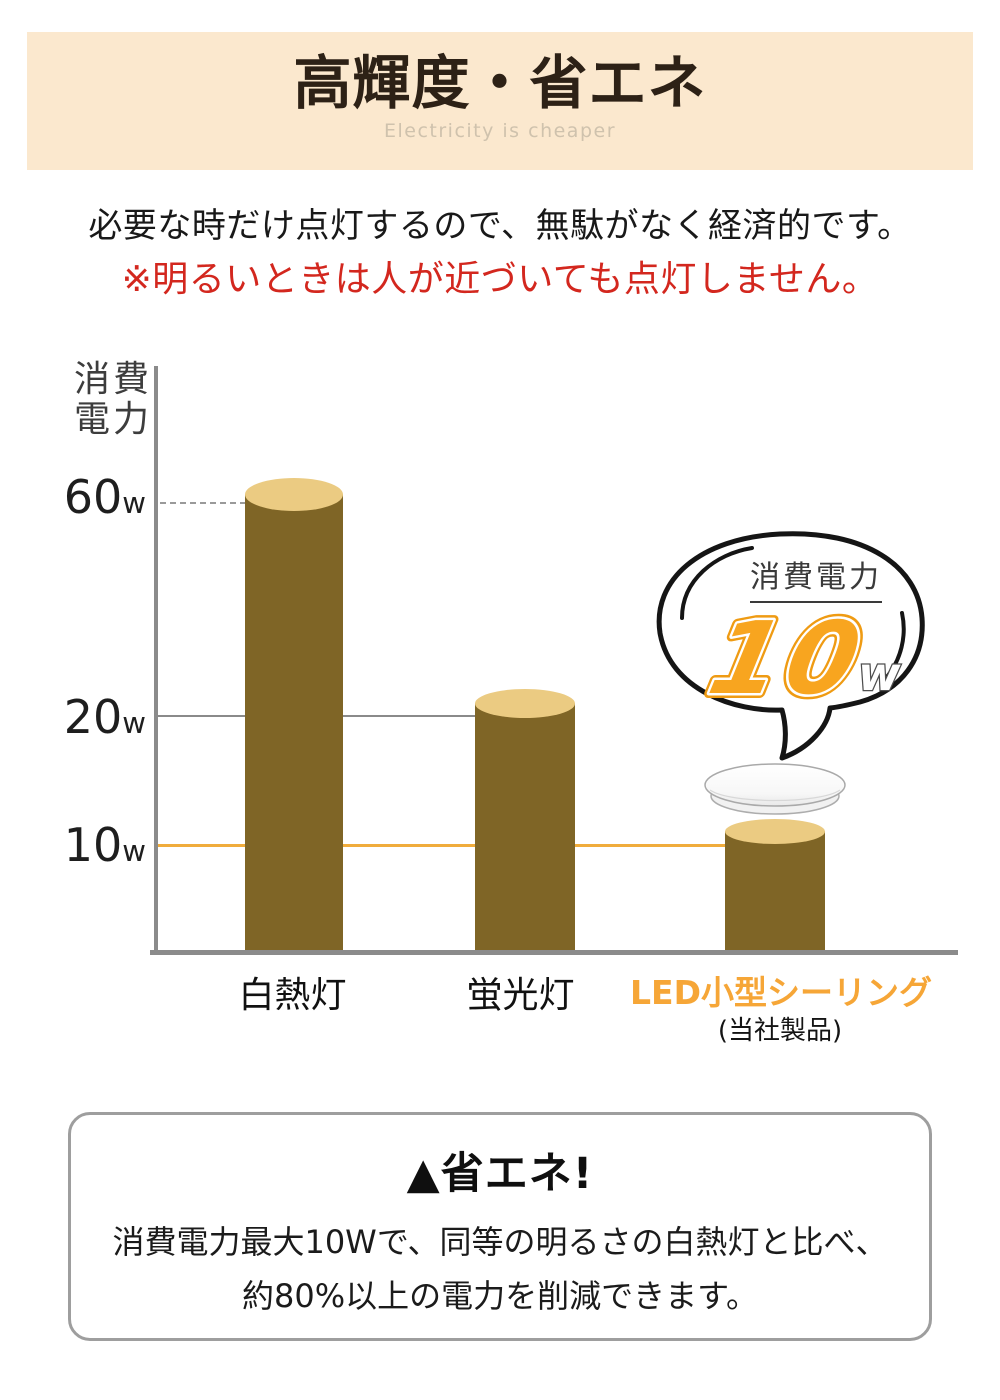 The image size is (1000, 1400). I want to click on callout-unit: w, so click(879, 674).